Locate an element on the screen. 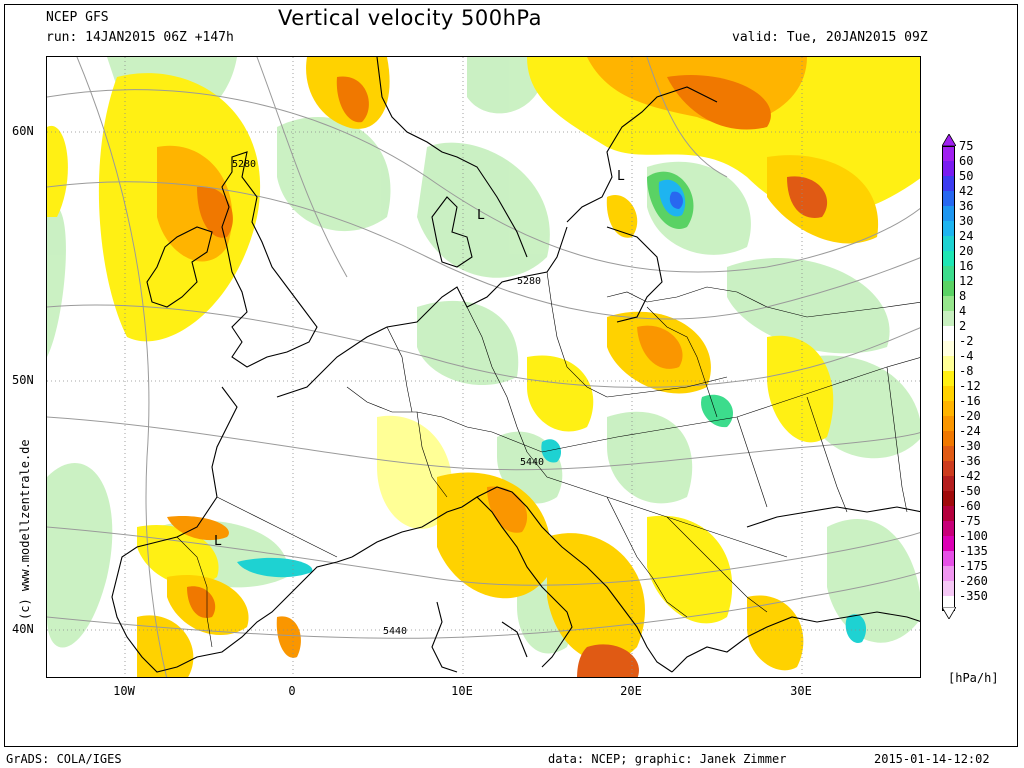  chart-title: Vertical velocity 500hPa is located at coordinates (410, 18).